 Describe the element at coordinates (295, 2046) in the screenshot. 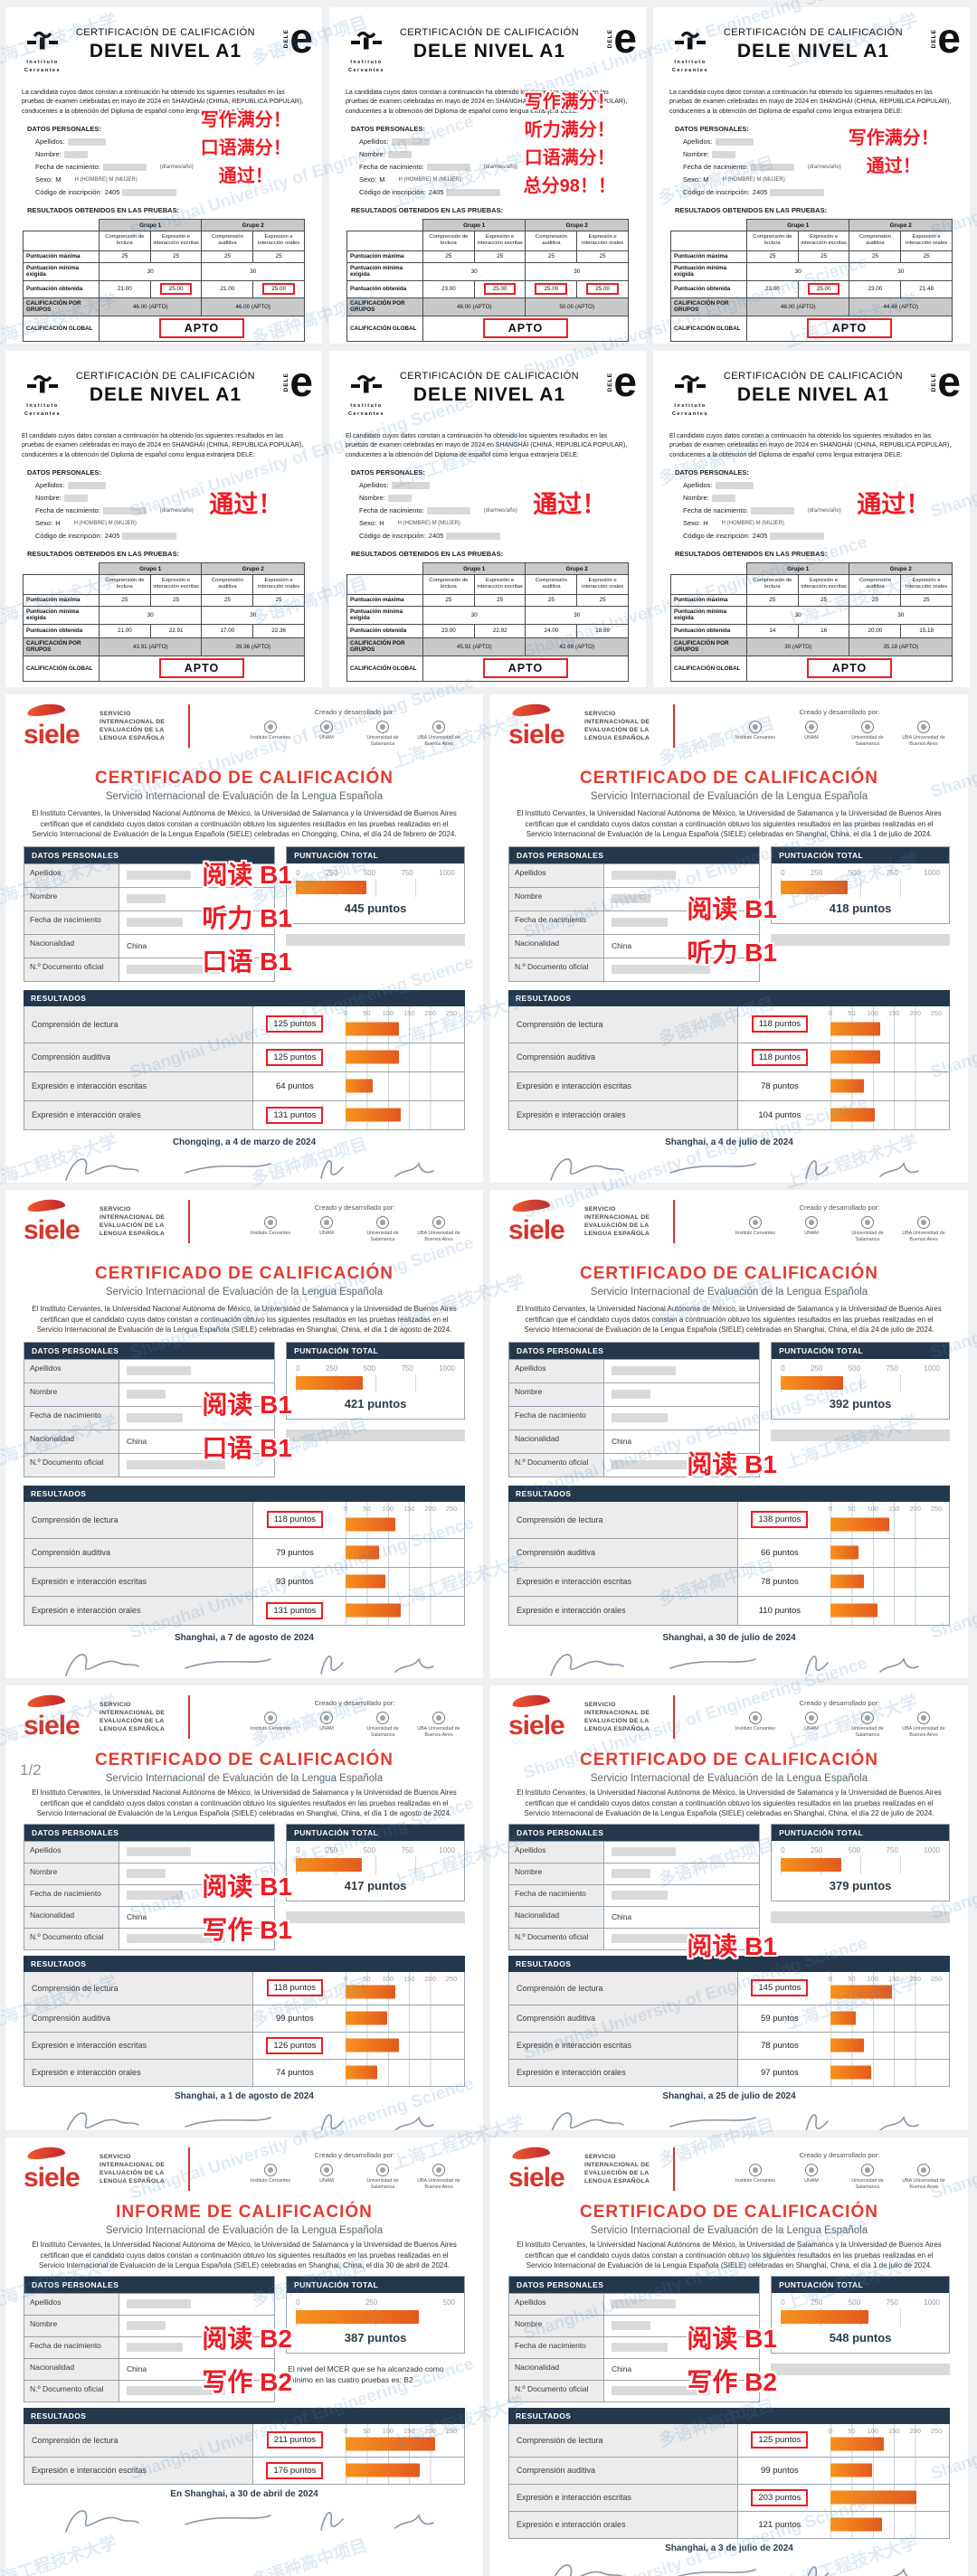

I see `result-value-cell: 126 puntos` at that location.